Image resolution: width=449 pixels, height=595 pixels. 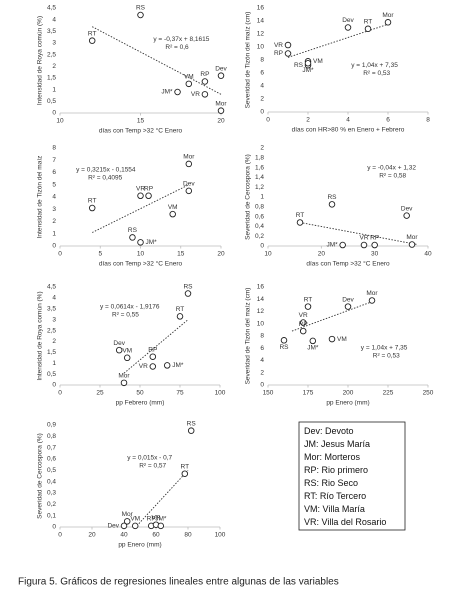 I want to click on x-axis-title: días con HR>80 % en Enero + Febrero, so click(x=348, y=130).